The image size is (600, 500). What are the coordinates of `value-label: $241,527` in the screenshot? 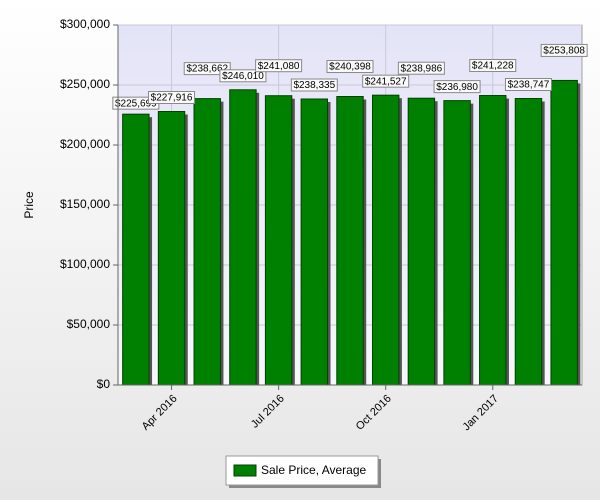 It's located at (386, 81).